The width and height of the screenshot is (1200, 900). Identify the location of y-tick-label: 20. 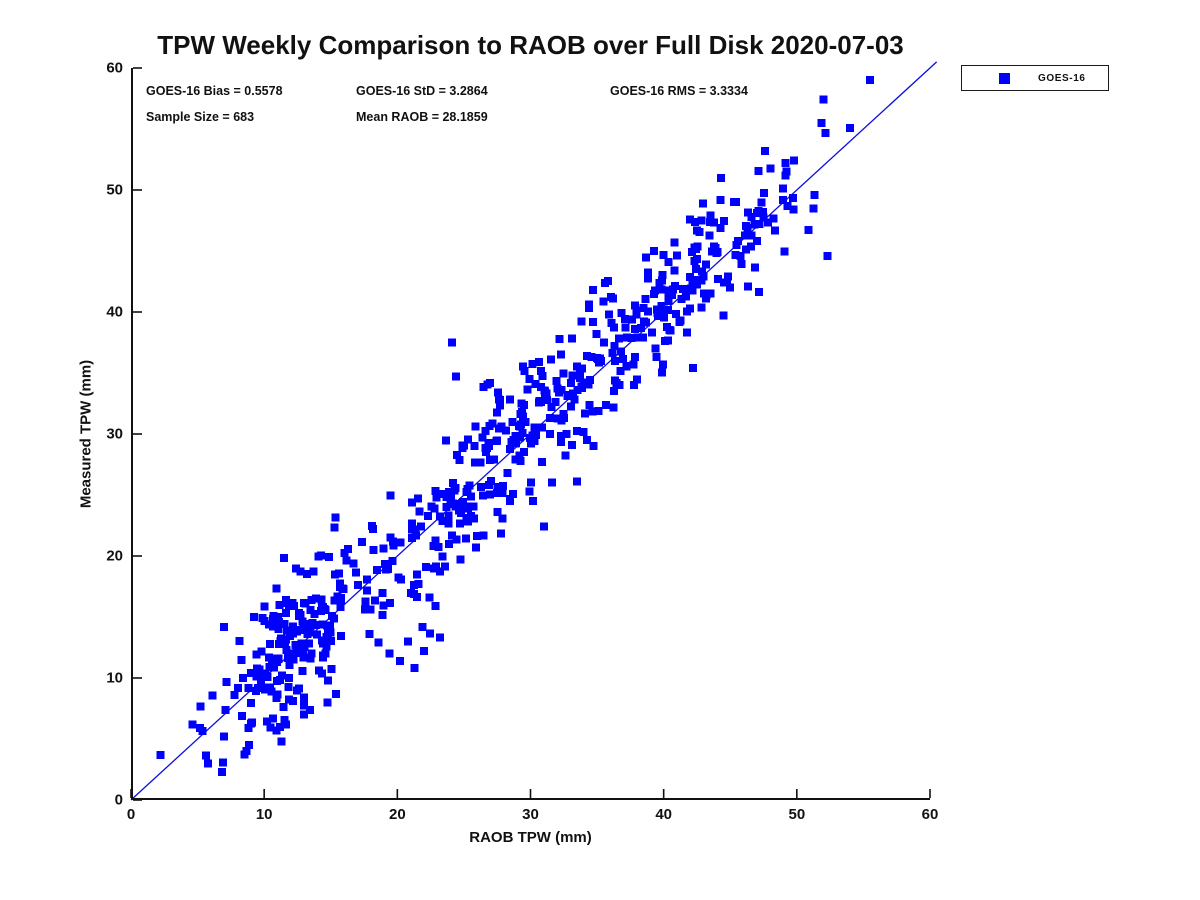
(114, 556).